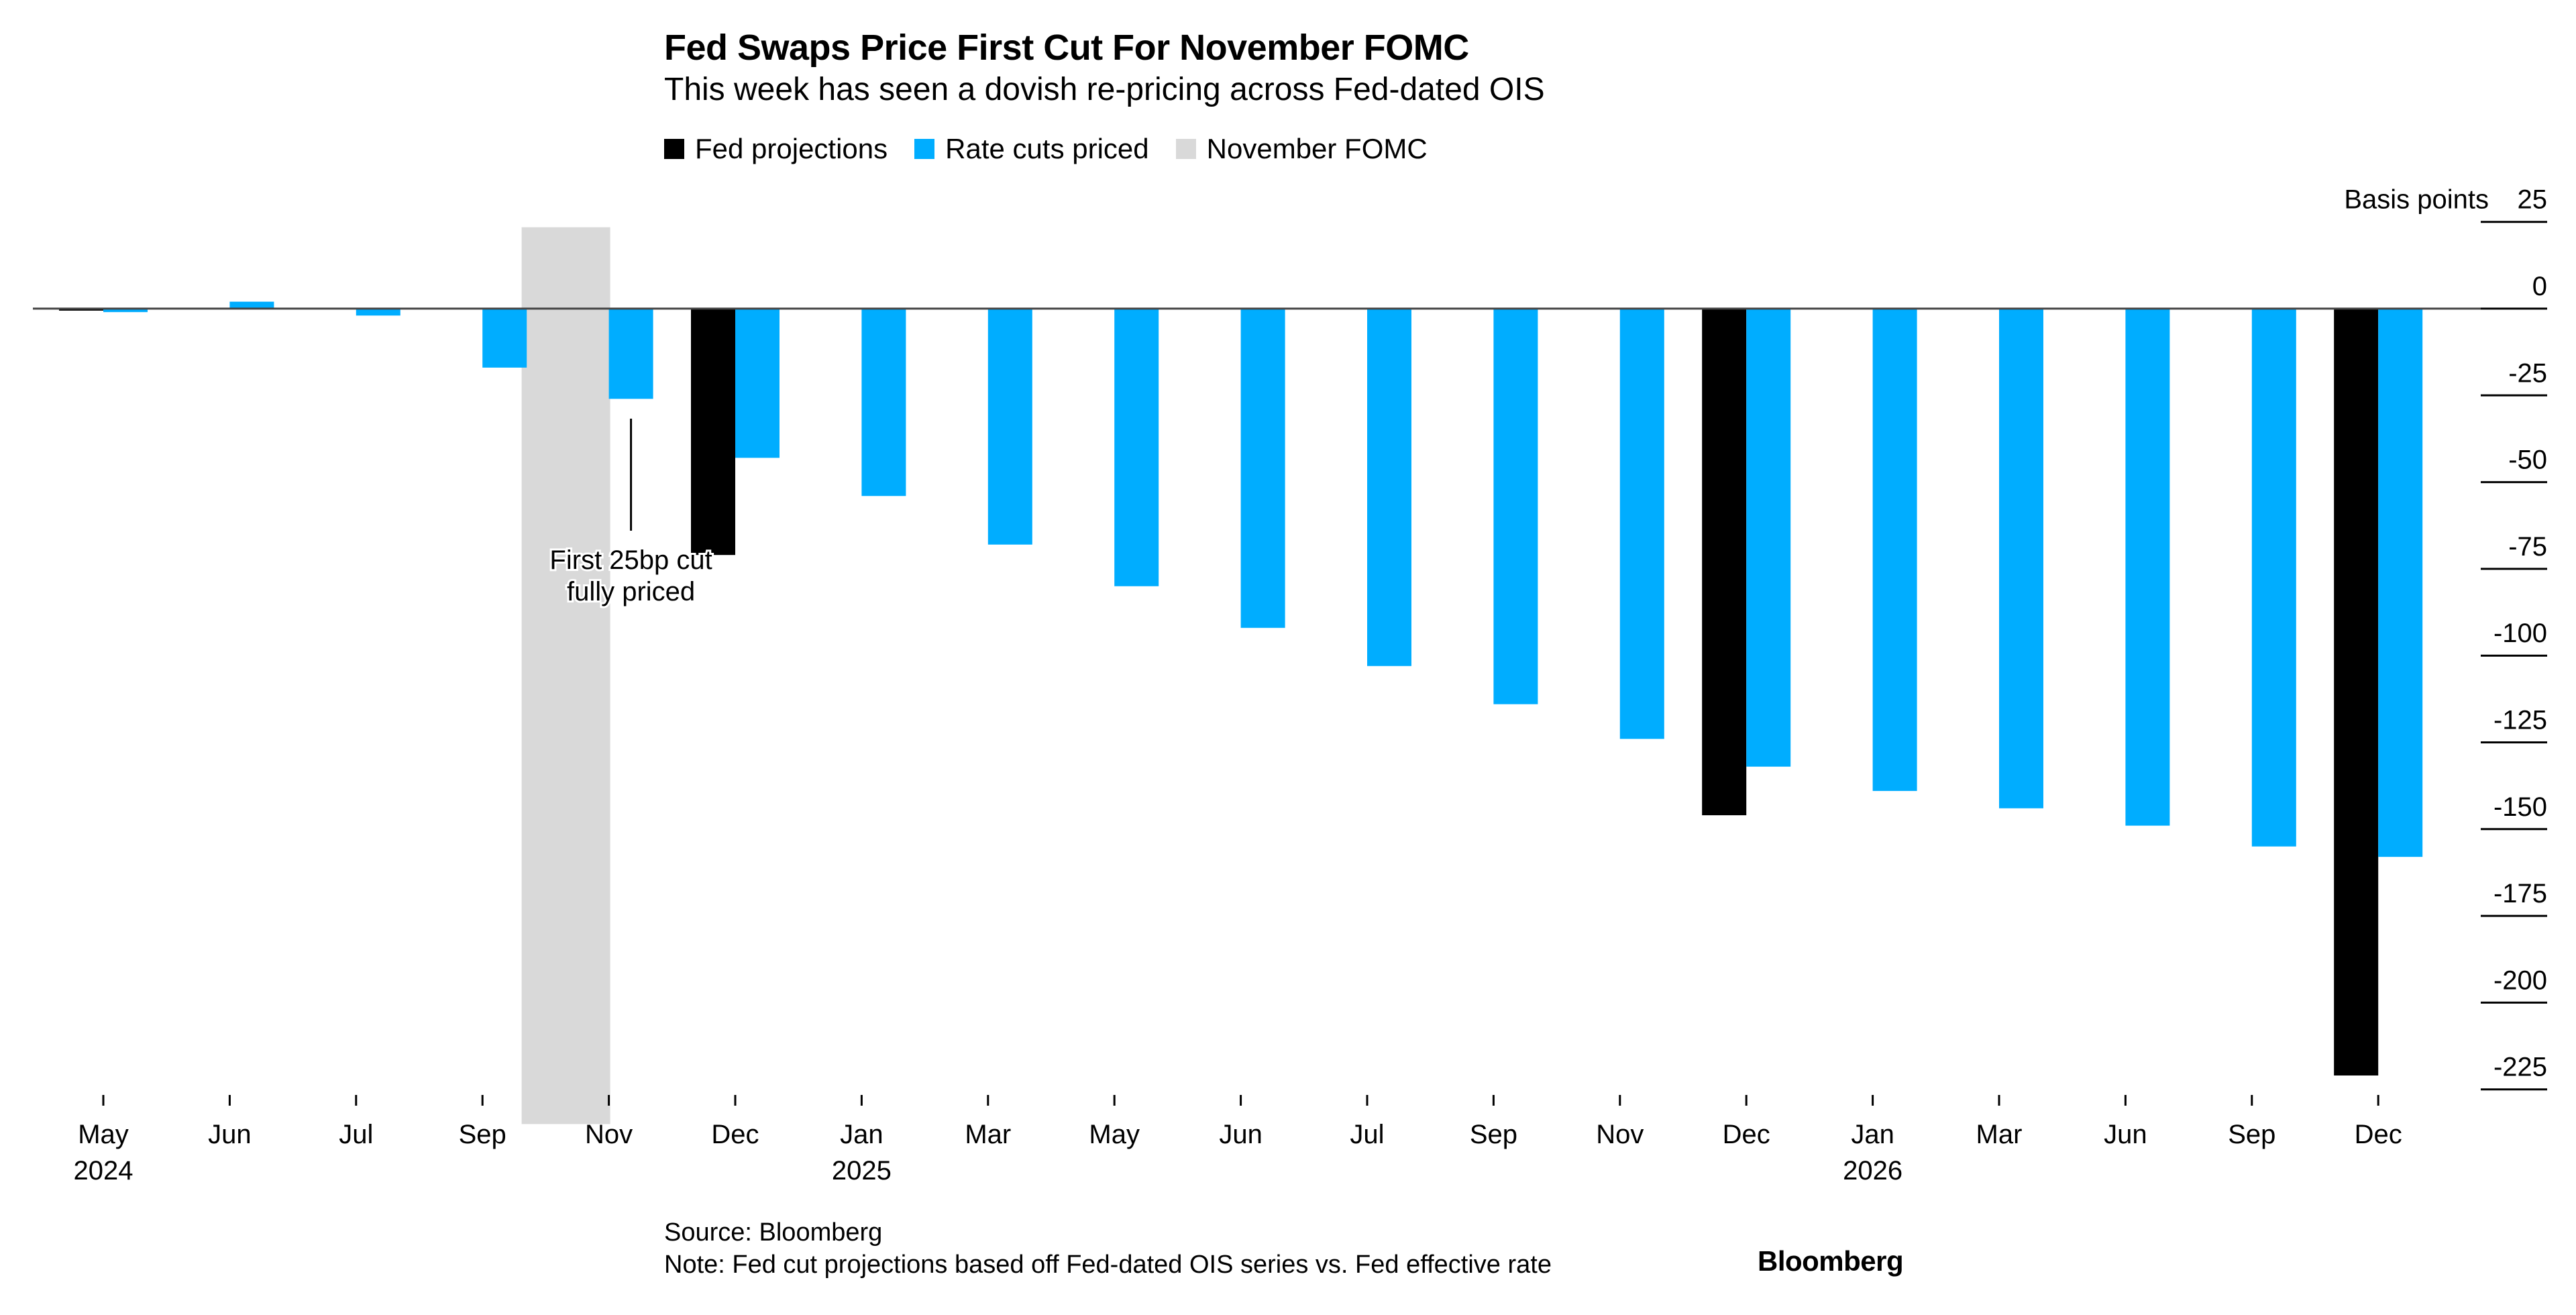  I want to click on highlight-band-november-fomc, so click(565, 675).